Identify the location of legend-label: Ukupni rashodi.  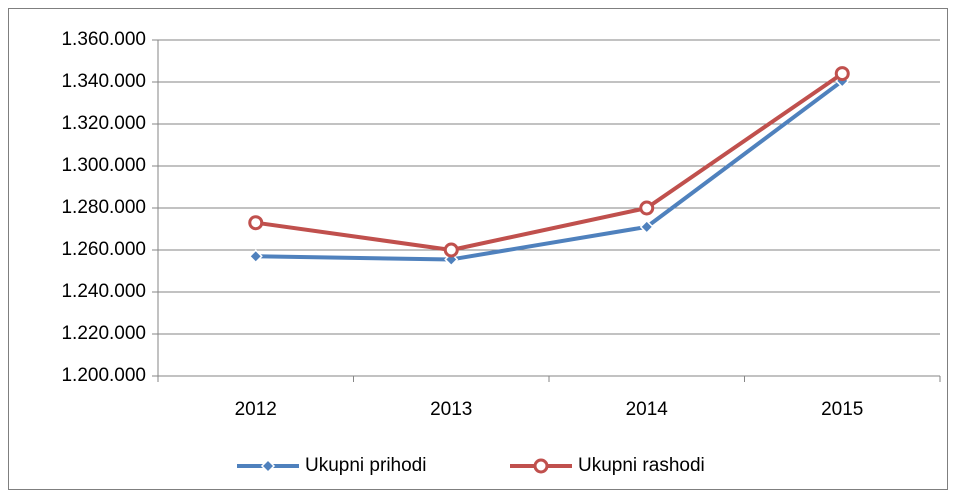
(641, 465).